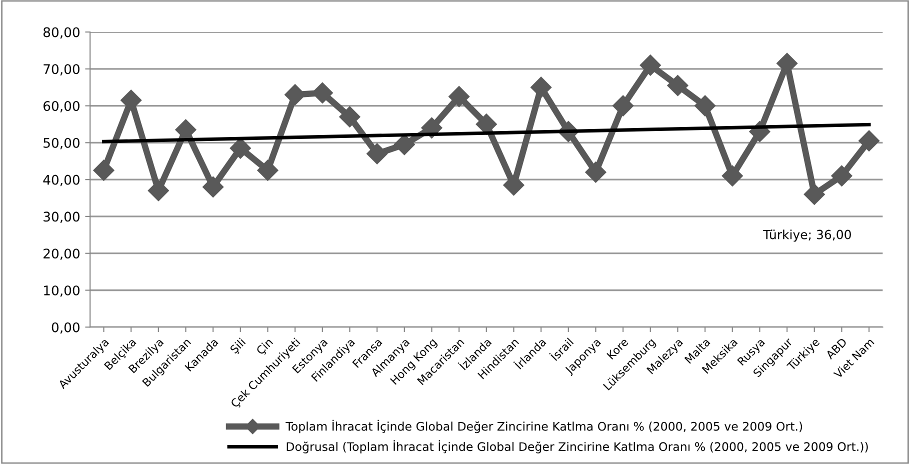 The width and height of the screenshot is (910, 464). Describe the element at coordinates (806, 236) in the screenshot. I see `annotation: Türkiye; 36,00` at that location.